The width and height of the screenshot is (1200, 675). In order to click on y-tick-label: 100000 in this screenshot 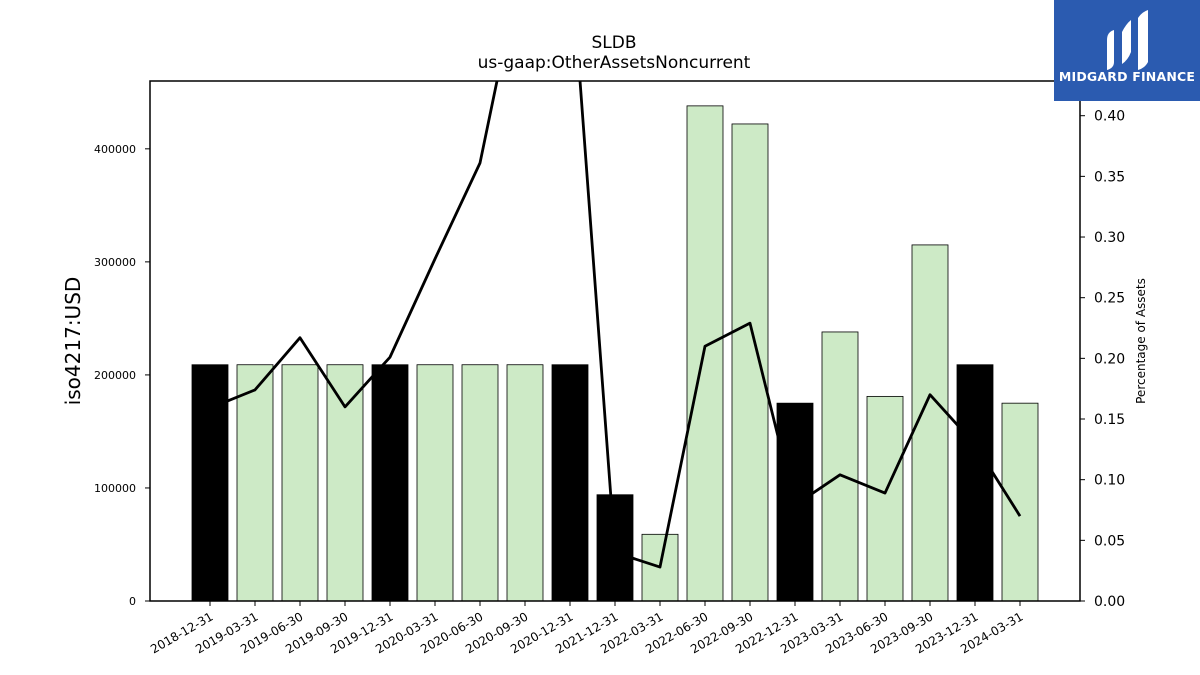, I will do `click(115, 488)`.